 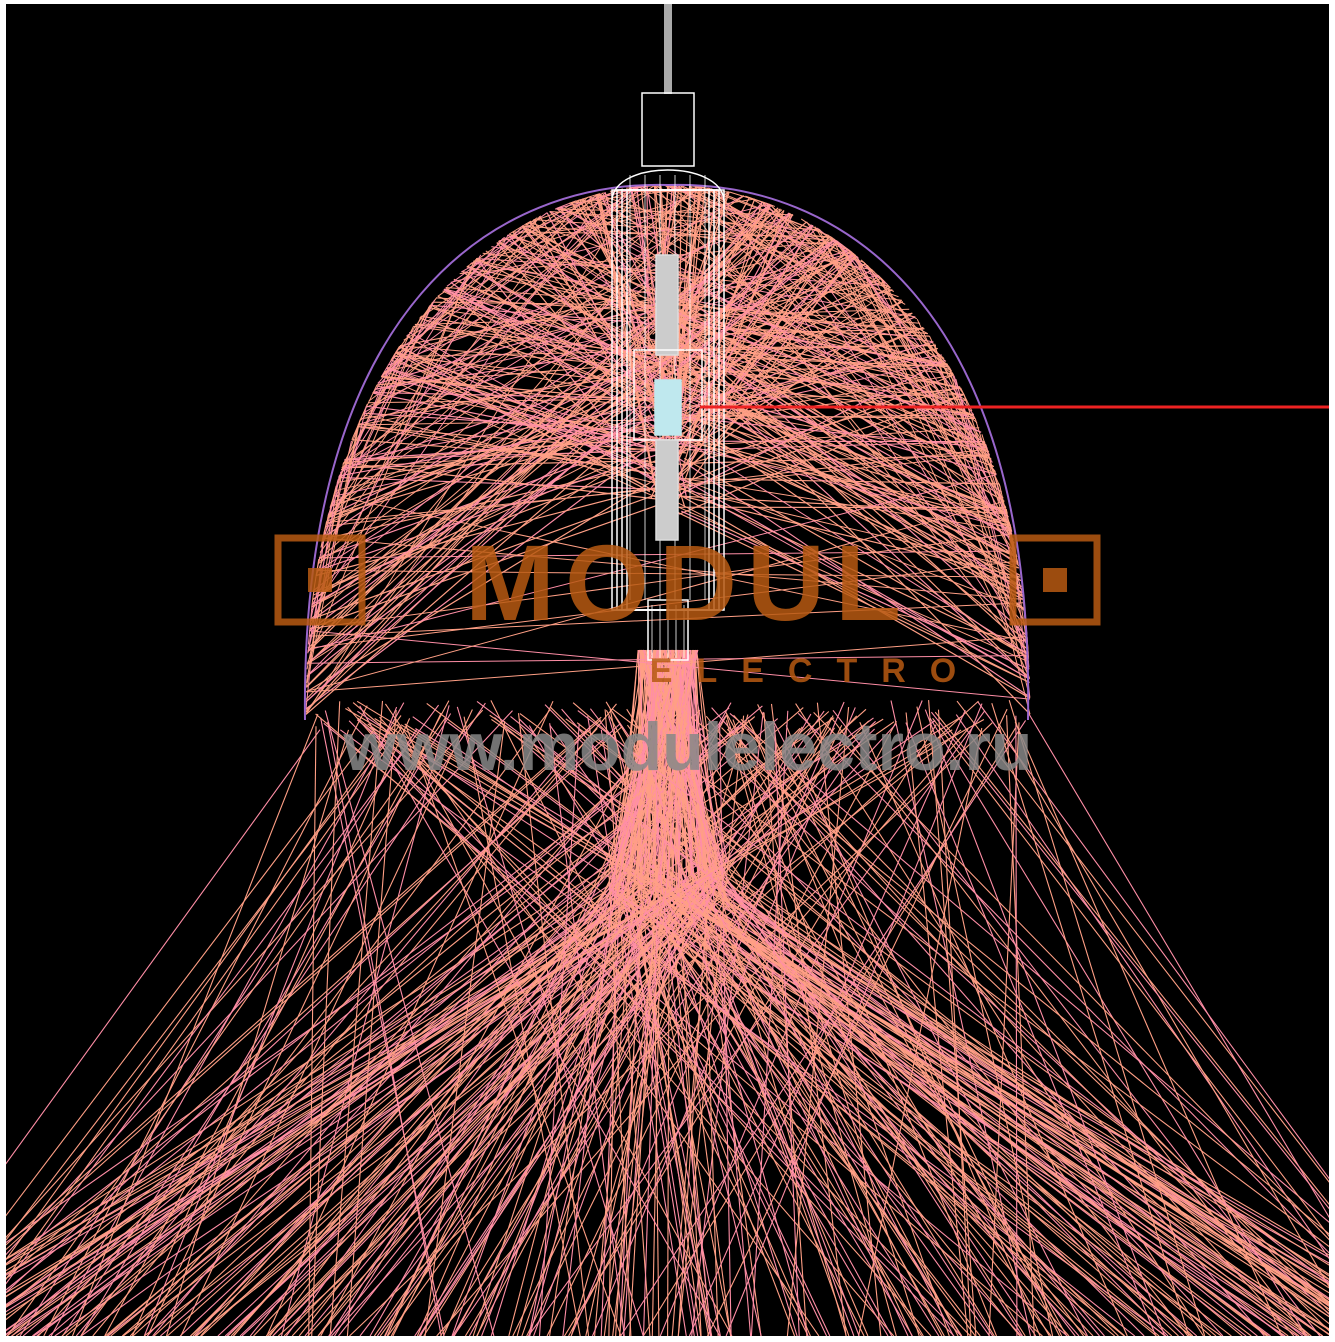 I want to click on logo-right-square, so click(x=1055, y=580).